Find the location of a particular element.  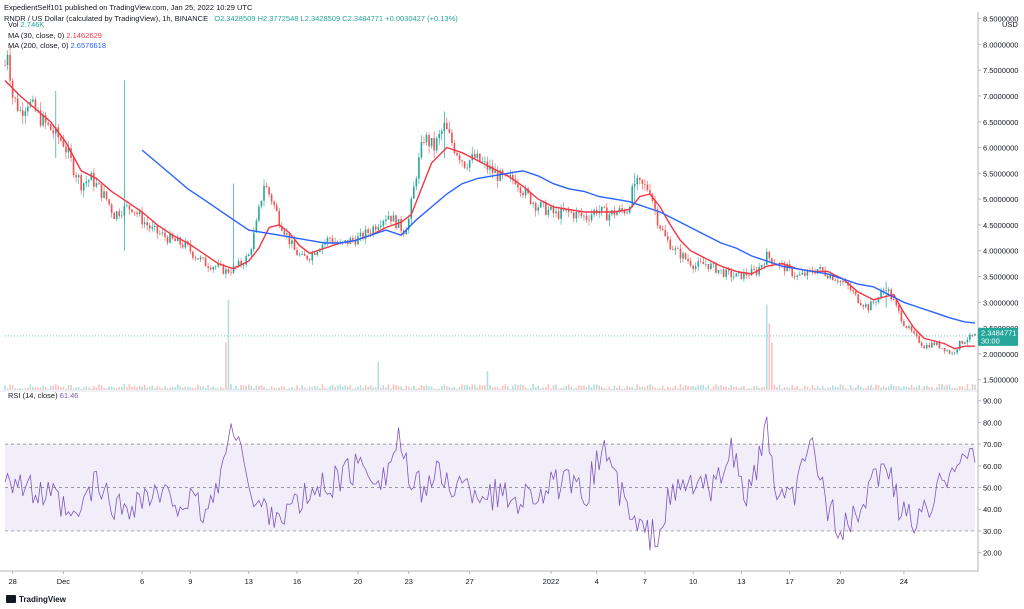

price-tick-label: 3.0000000 is located at coordinates (1000, 302).